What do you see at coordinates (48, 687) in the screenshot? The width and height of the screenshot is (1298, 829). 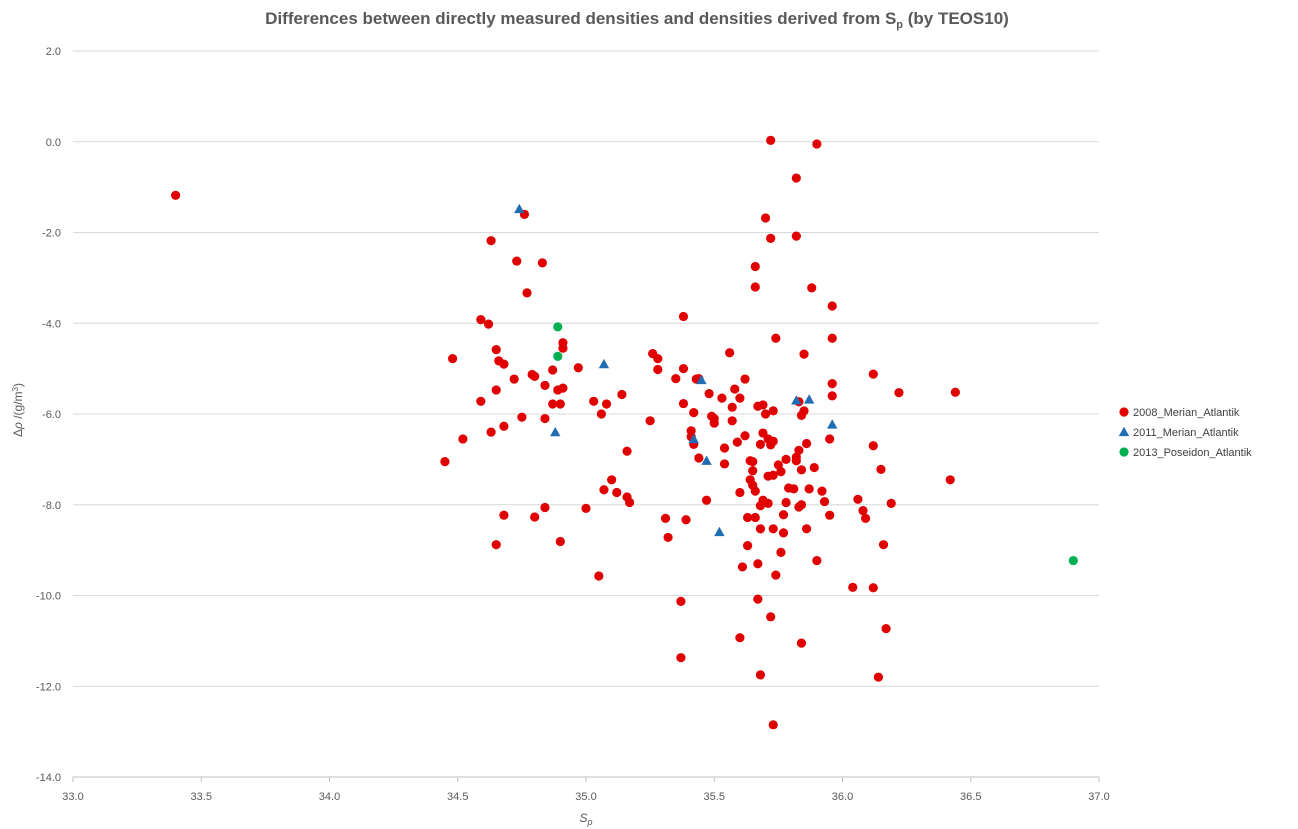 I see `y-tick-label: -12.0` at bounding box center [48, 687].